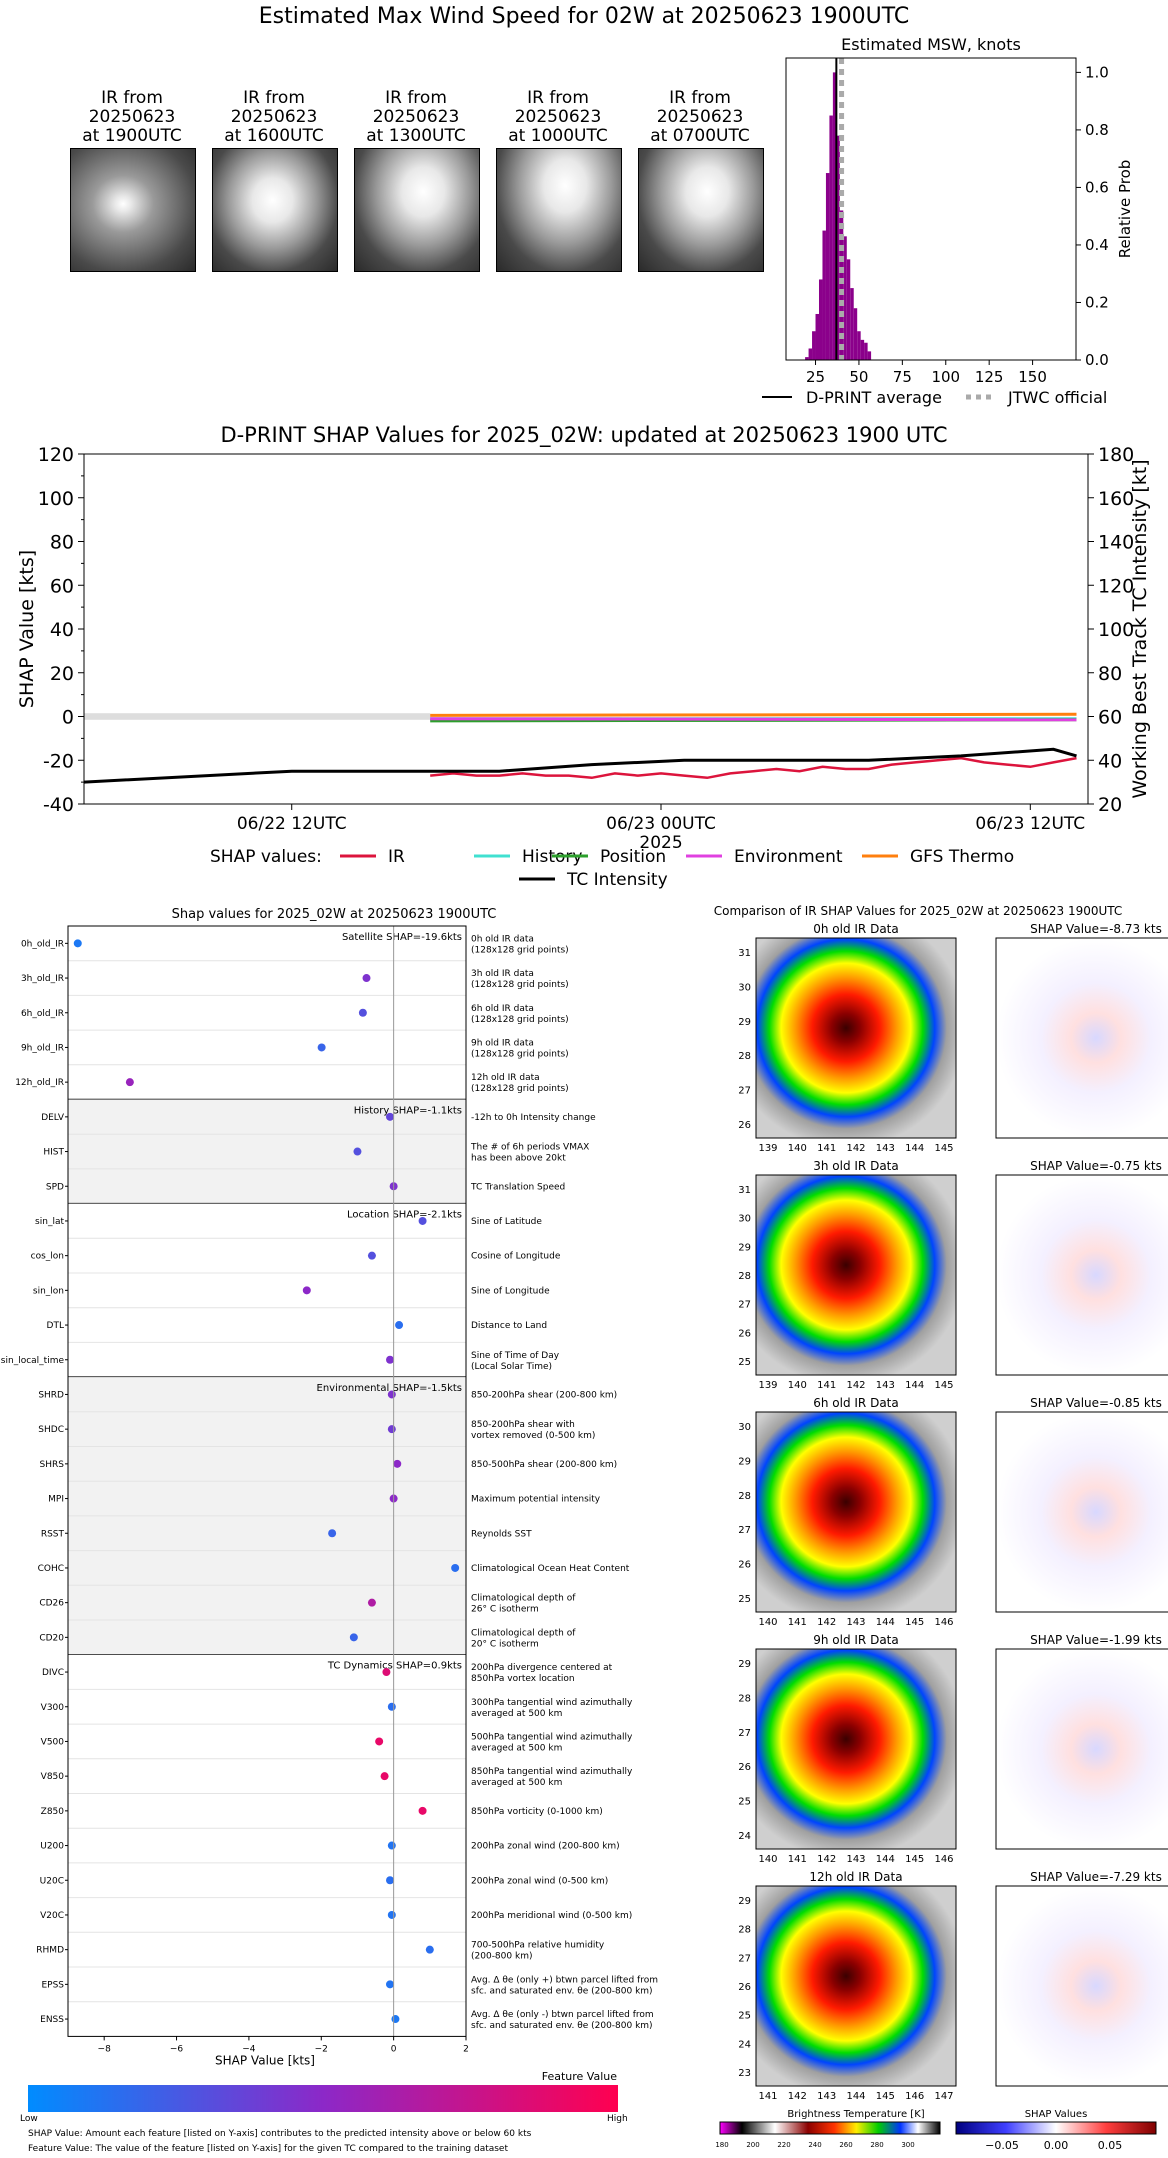  I want to click on feature-description: 9h old IR data, so click(502, 1043).